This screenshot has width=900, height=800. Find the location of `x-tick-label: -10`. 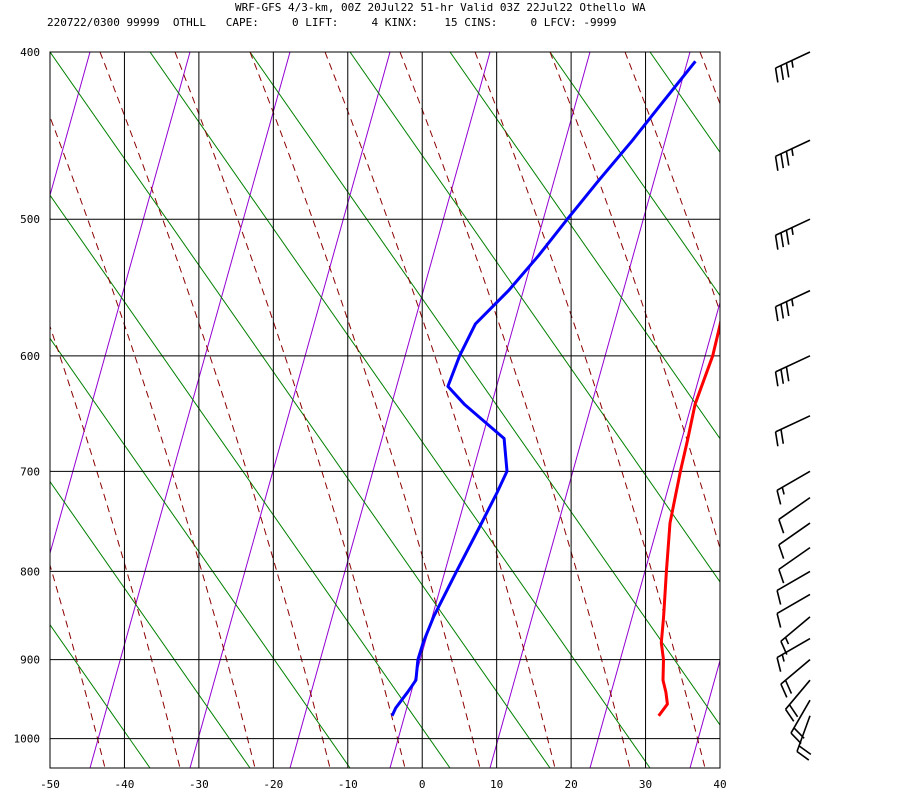

x-tick-label: -10 is located at coordinates (348, 784).